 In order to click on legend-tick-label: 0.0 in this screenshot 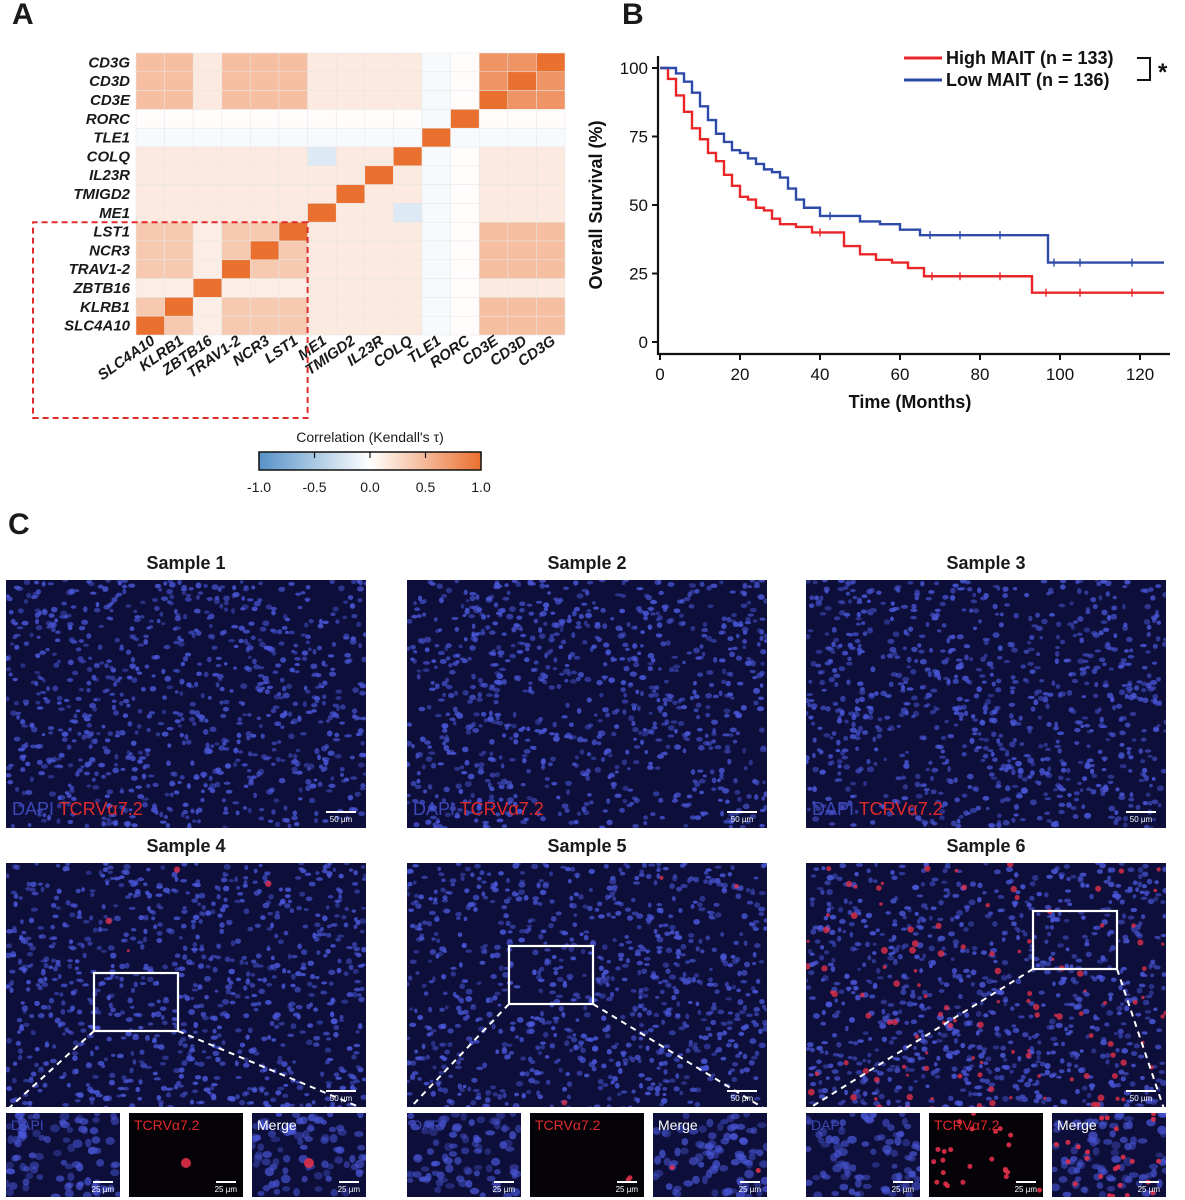, I will do `click(370, 487)`.